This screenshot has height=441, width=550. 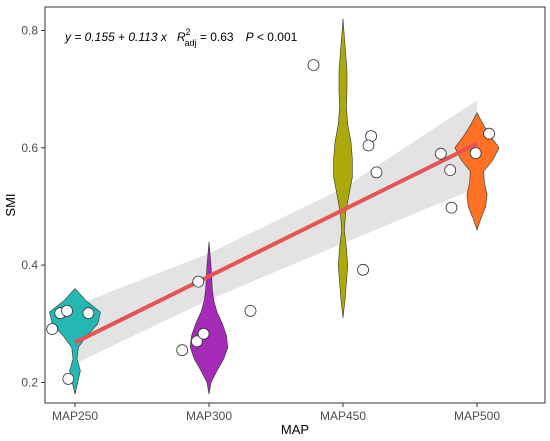 I want to click on r2-superscript: 2, so click(x=188, y=32).